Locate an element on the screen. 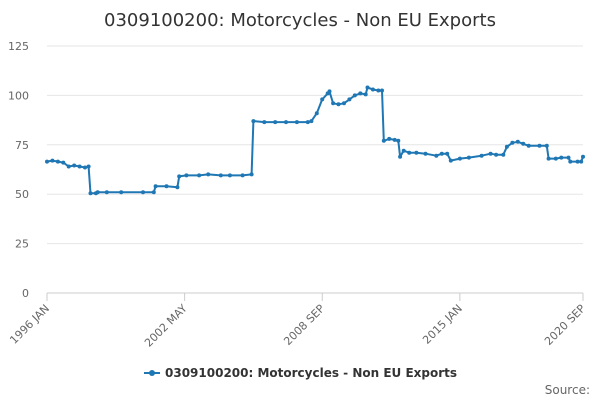  y-axis: 0 25 50 75 100 125 is located at coordinates (18, 170).